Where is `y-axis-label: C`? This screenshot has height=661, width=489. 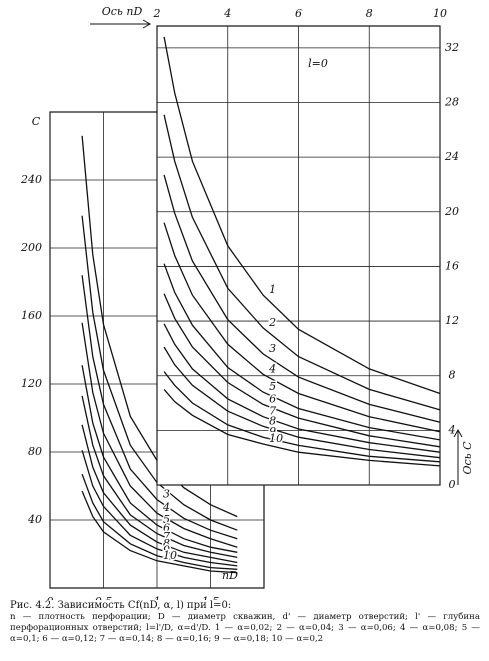 y-axis-label: C is located at coordinates (36, 121).